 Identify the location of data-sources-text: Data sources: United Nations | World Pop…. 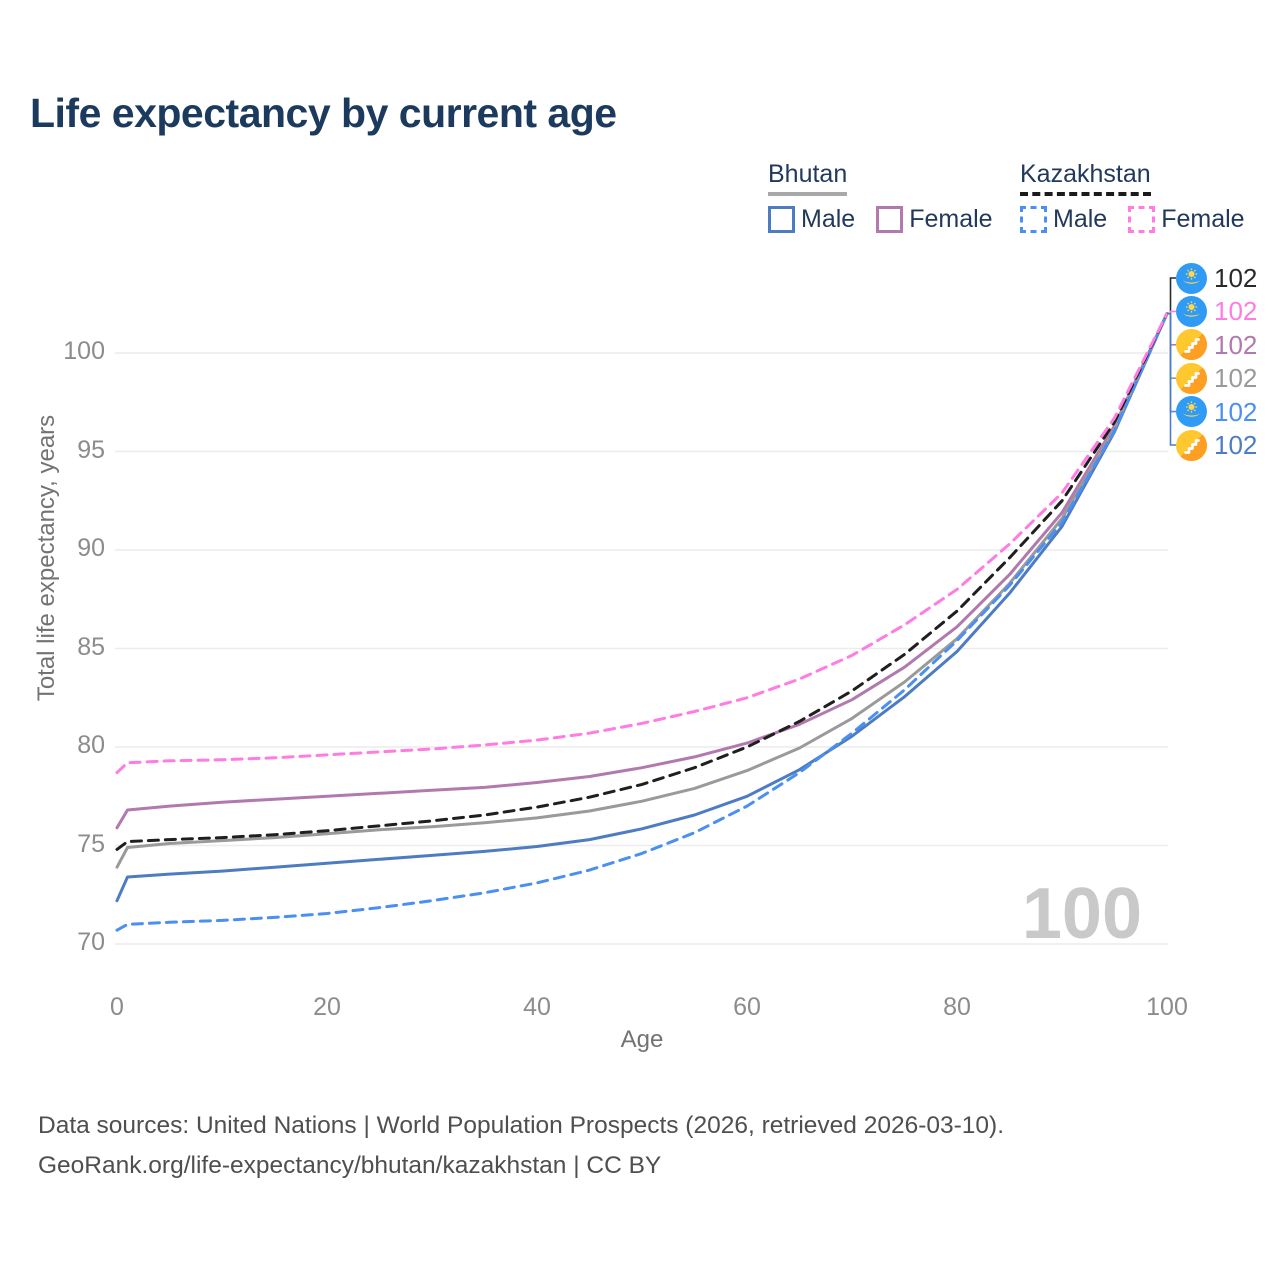
(521, 1125).